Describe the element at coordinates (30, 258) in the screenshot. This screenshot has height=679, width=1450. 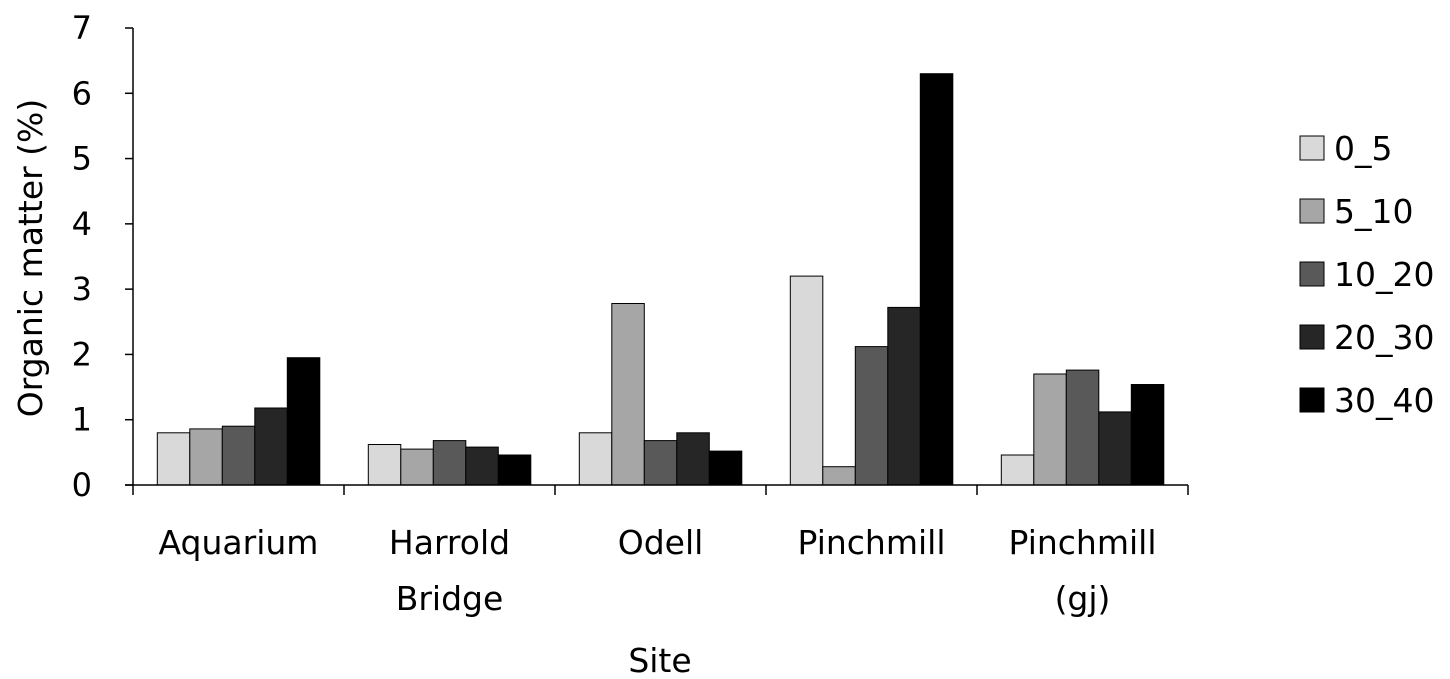
I see `y-axis-title: Organic matter (%)` at that location.